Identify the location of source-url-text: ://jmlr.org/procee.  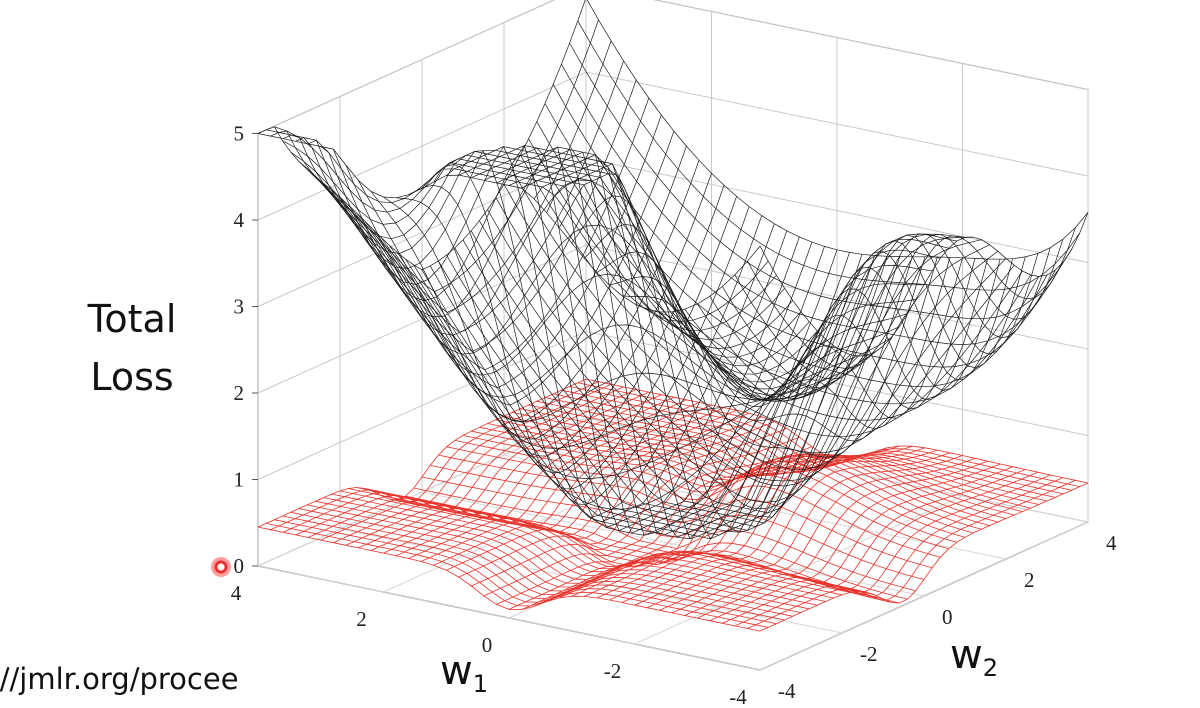
(119, 679).